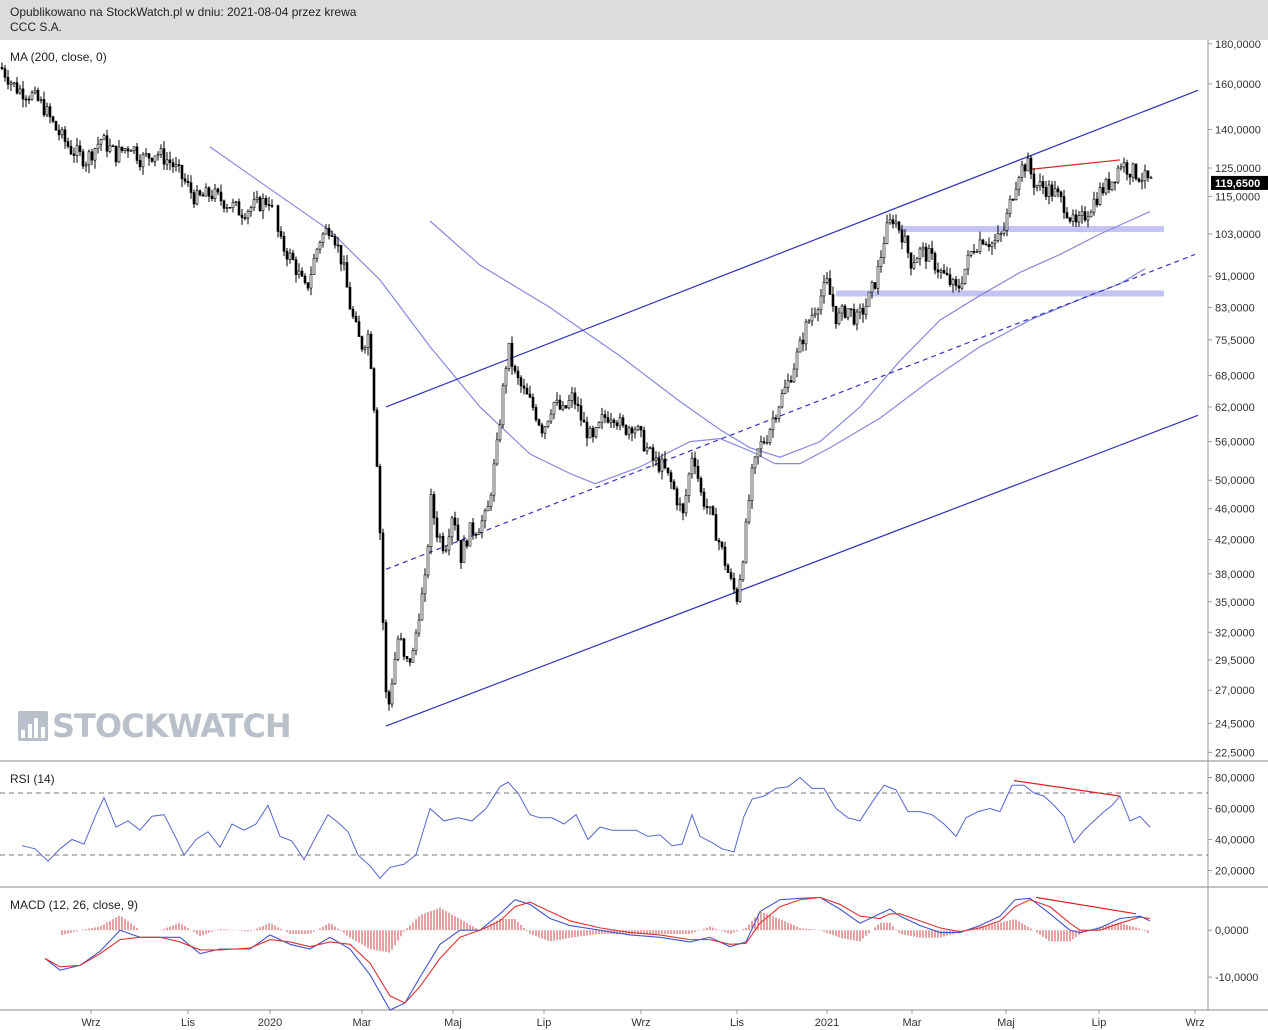 The image size is (1268, 1030). Describe the element at coordinates (1236, 978) in the screenshot. I see `macd-tick-label: -10,0000` at that location.